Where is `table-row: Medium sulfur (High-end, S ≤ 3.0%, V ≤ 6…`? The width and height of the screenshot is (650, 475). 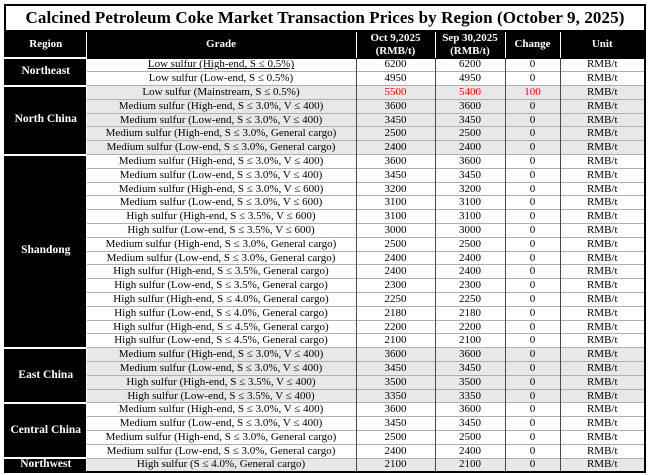
table-row: Medium sulfur (High-end, S ≤ 3.0%, V ≤ 6… is located at coordinates (325, 188).